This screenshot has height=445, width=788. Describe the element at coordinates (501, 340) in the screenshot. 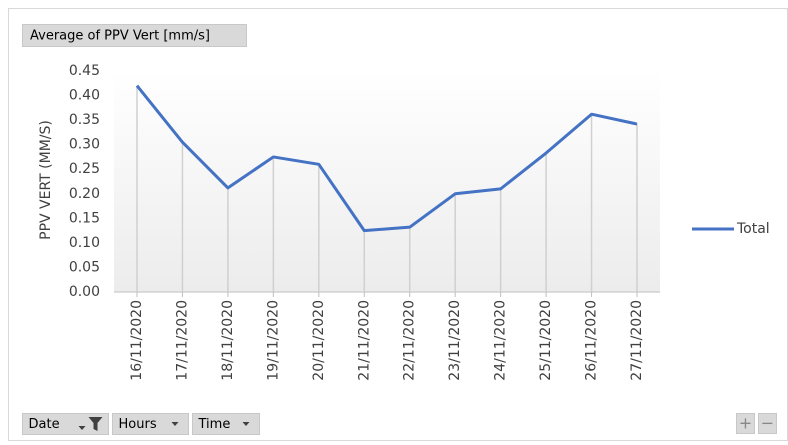

I see `x-tick-label: 24/11/2020` at that location.